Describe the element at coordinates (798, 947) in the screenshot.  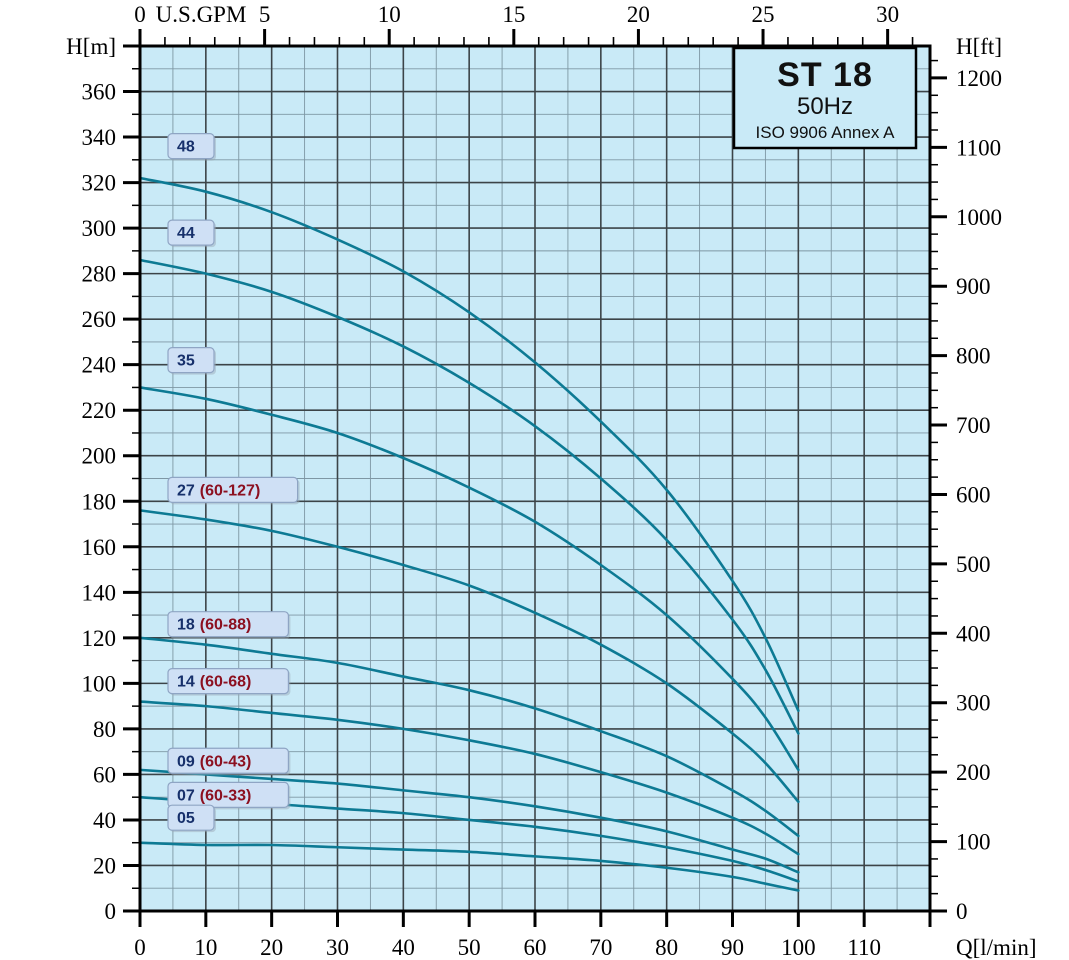
I see `tick-label-bottom-100: 100` at that location.